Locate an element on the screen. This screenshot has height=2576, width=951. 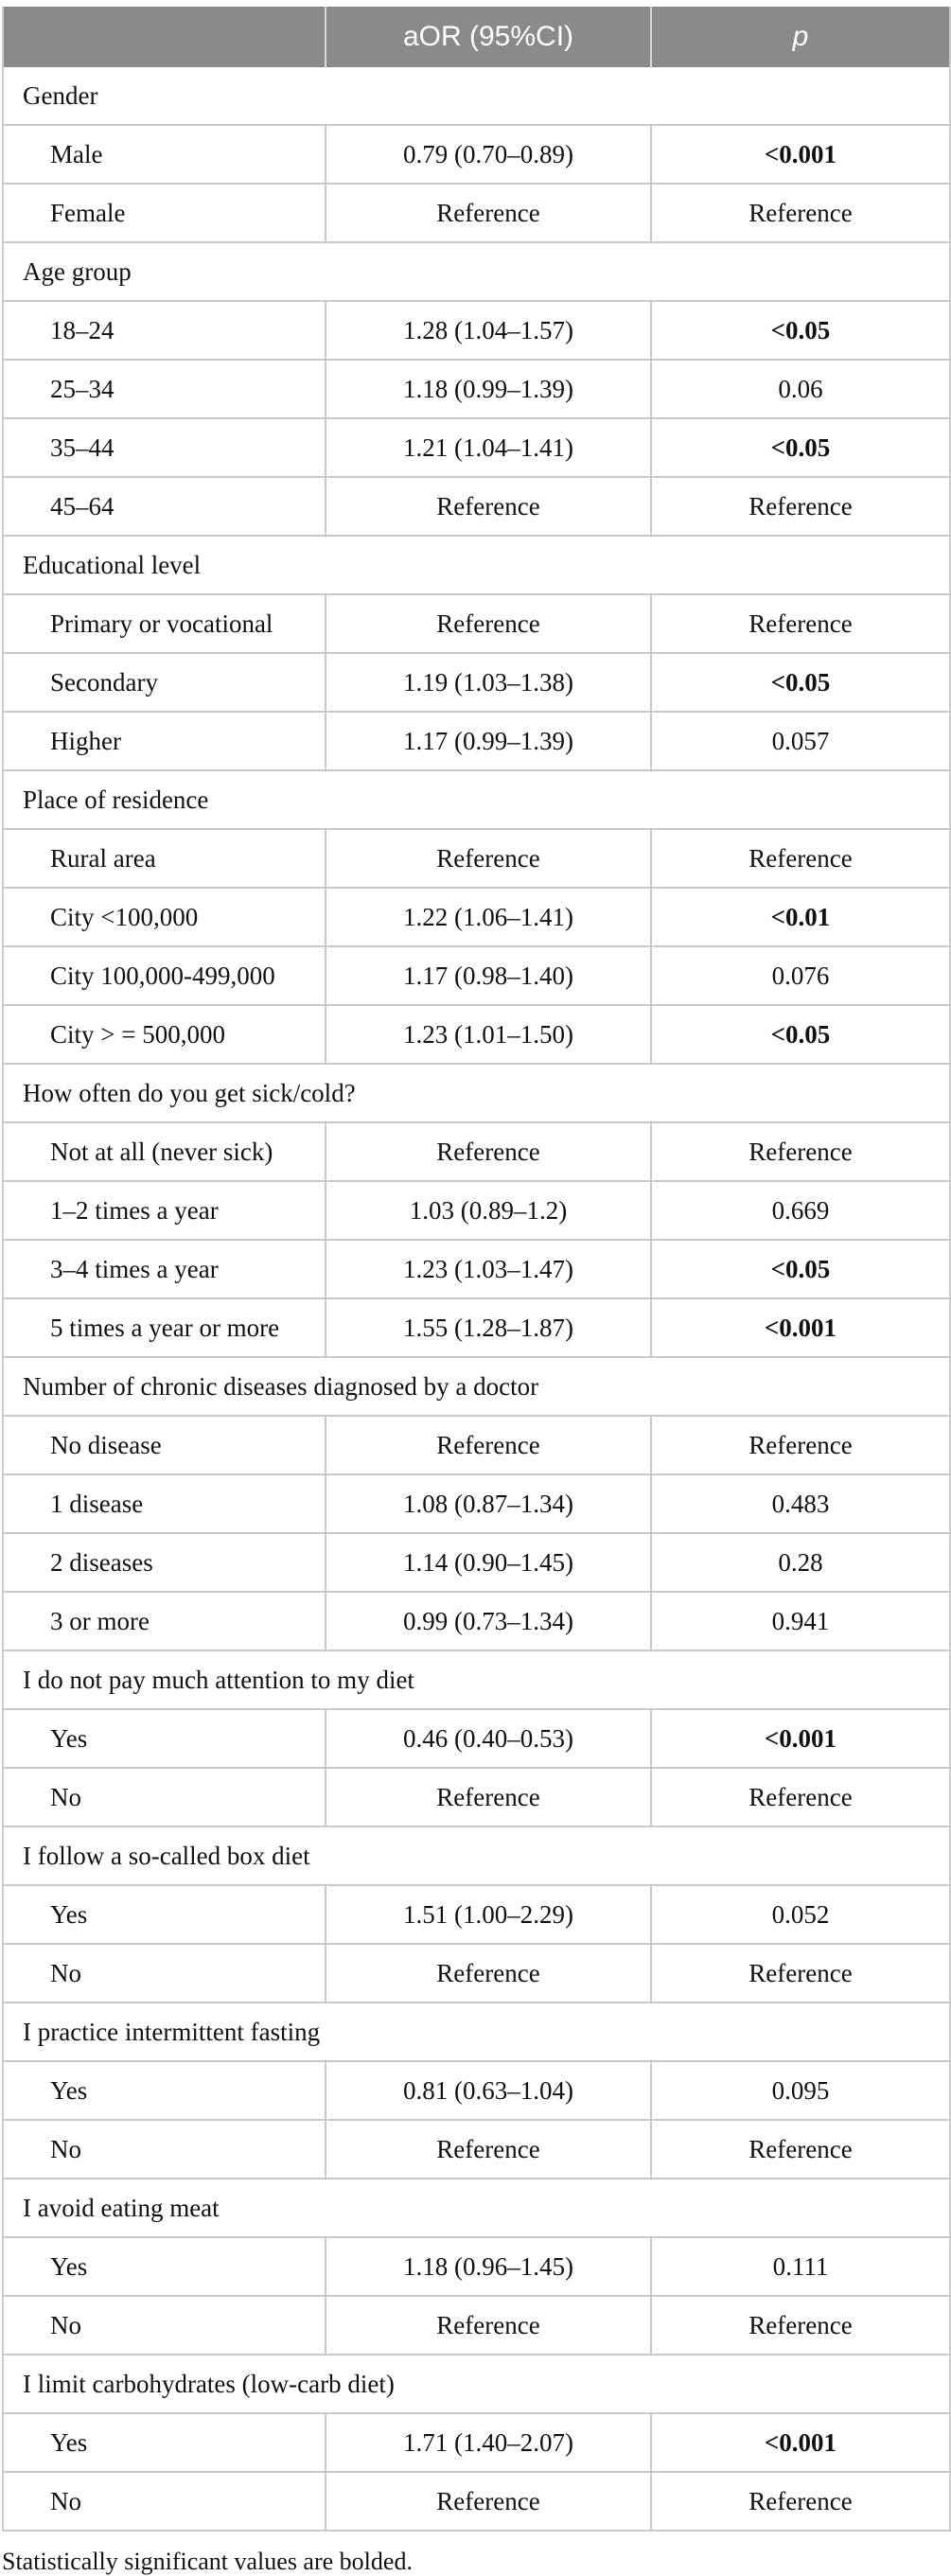
p-value: 0.052 is located at coordinates (800, 1915).